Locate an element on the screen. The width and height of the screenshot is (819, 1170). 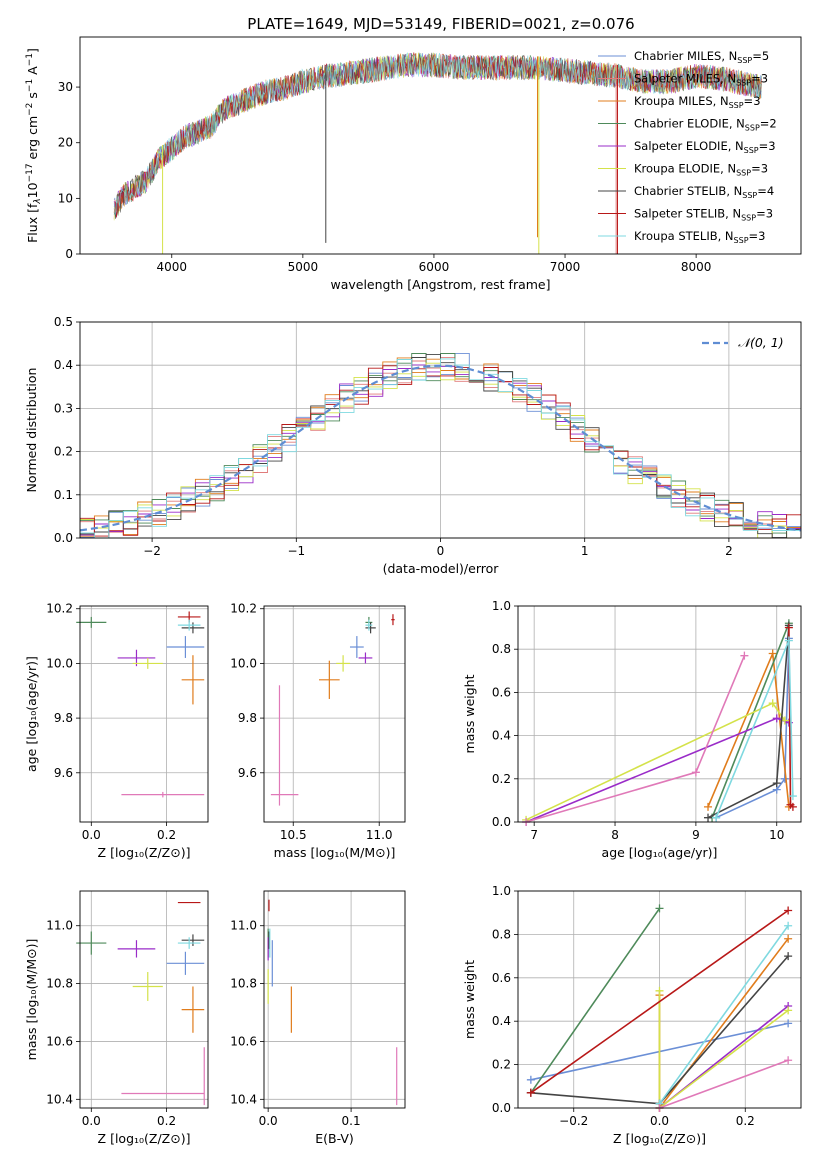
y-tick-label: 10.2 is located at coordinates (59, 609).